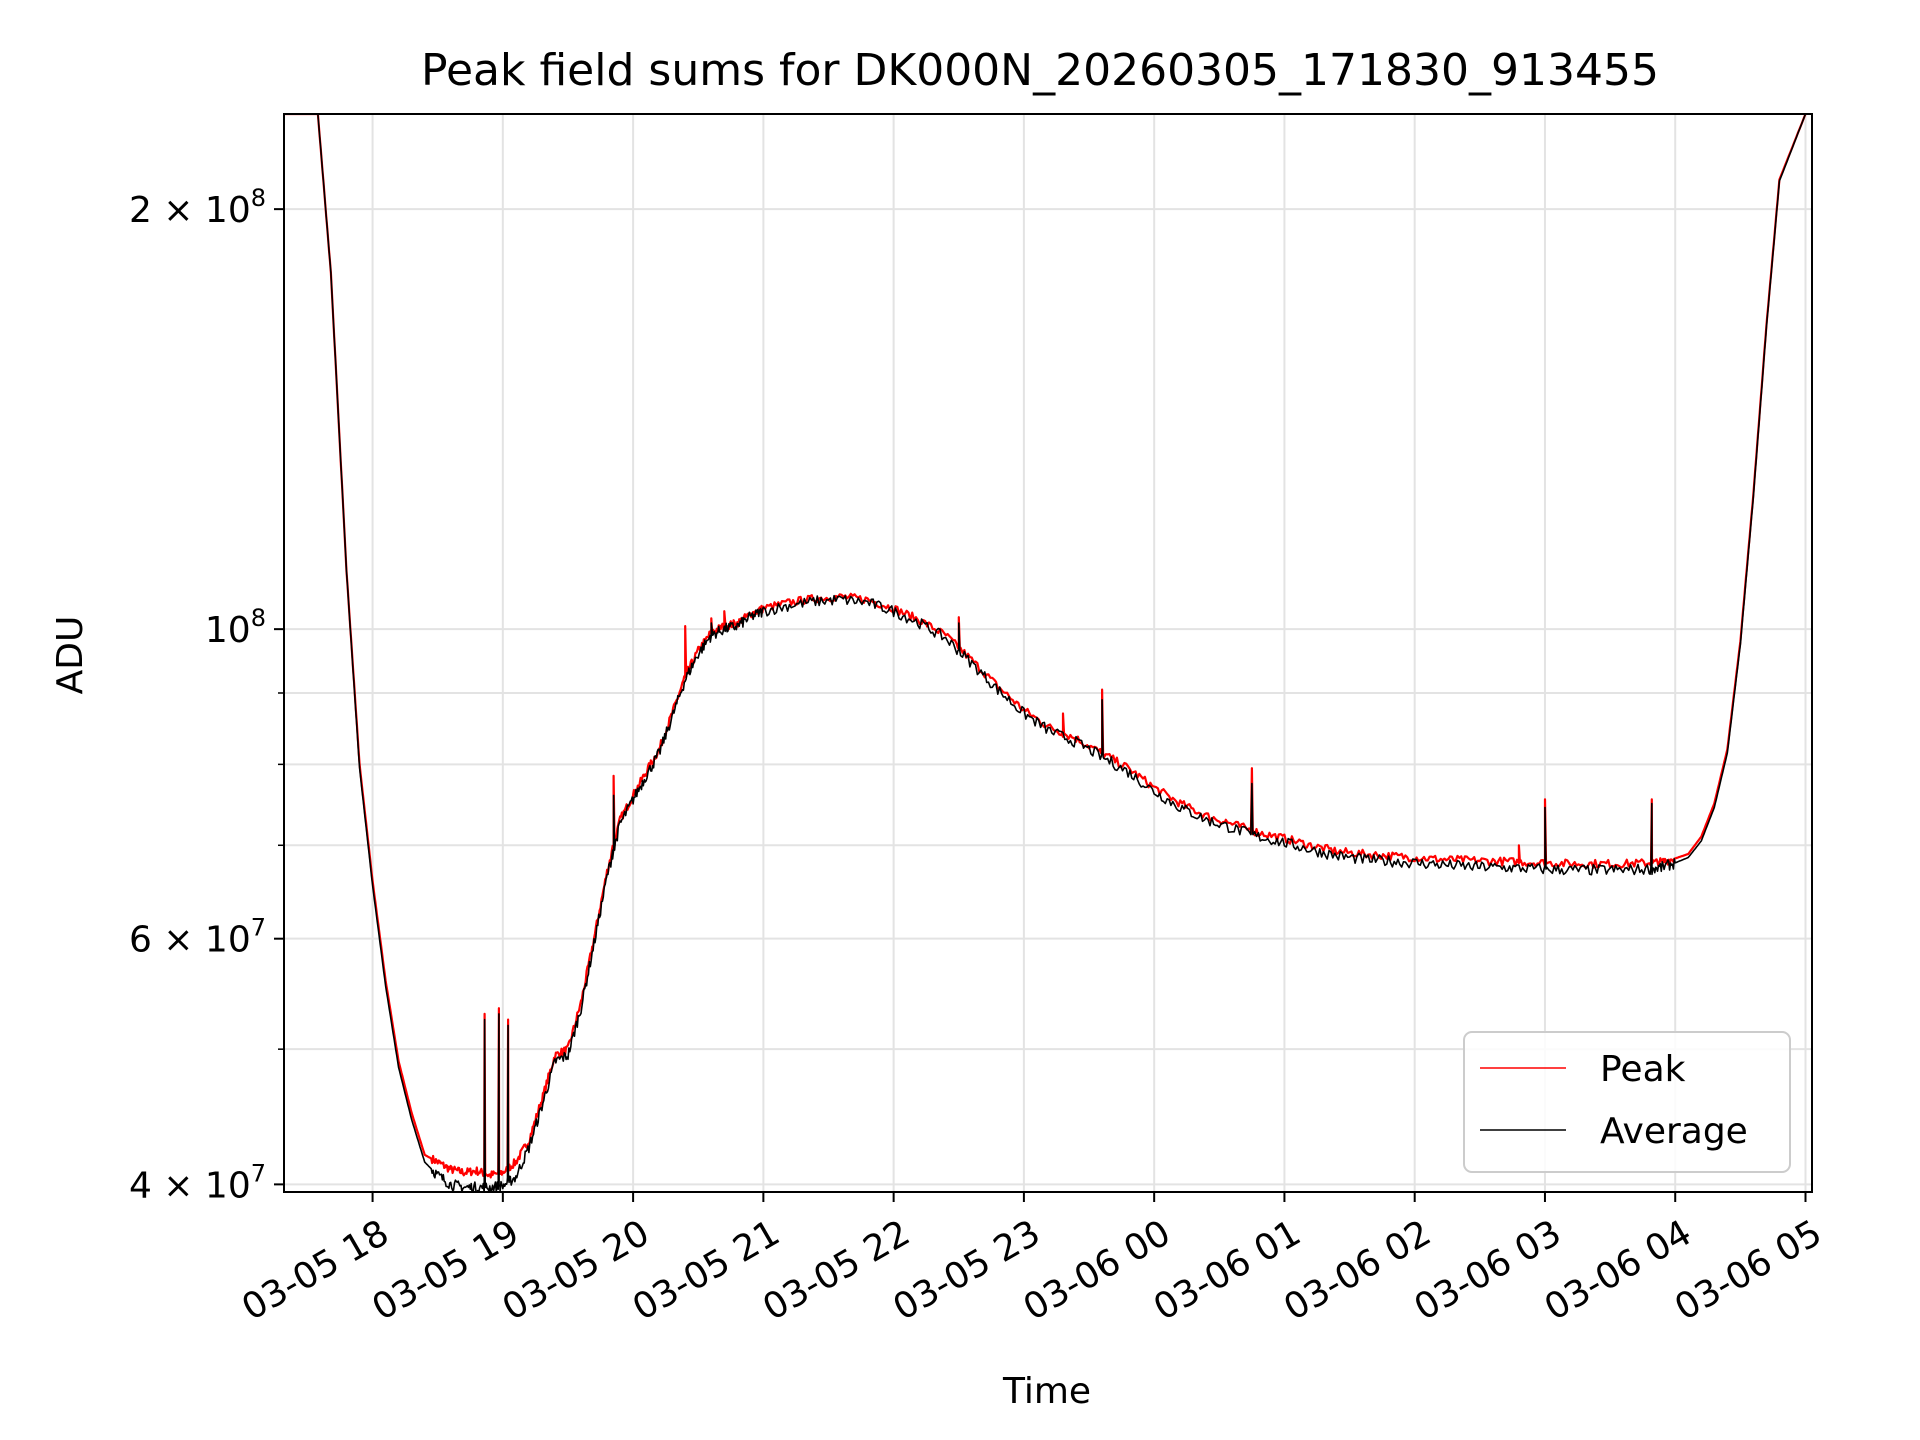 The image size is (1920, 1440). Describe the element at coordinates (190, 210) in the screenshot. I see `y-tick-base: 2 × 10` at that location.